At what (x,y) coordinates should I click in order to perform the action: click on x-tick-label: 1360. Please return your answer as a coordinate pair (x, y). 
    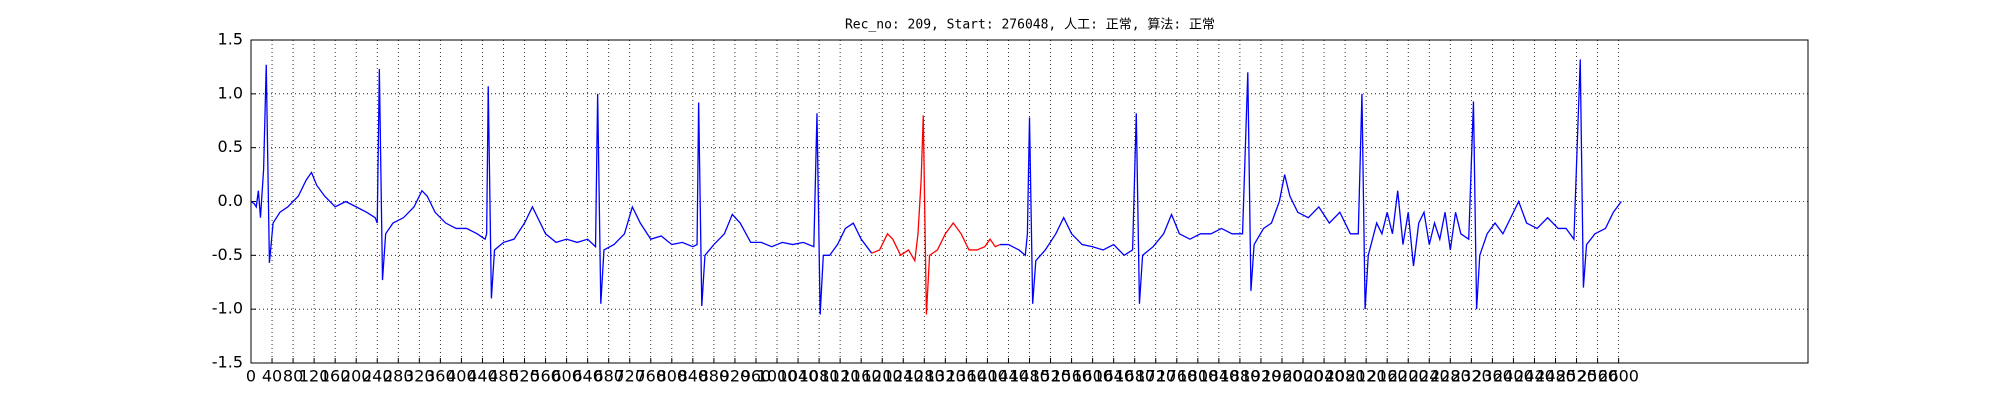
    Looking at the image, I should click on (966, 376).